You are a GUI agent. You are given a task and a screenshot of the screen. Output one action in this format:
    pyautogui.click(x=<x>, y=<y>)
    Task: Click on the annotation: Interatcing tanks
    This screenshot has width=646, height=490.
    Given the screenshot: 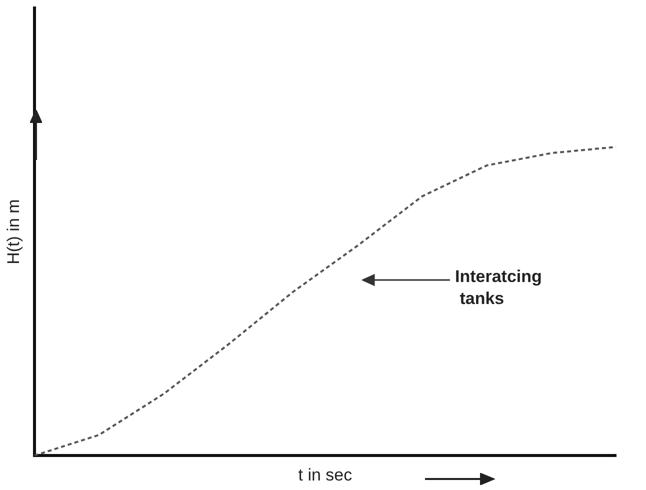 What is the action you would take?
    pyautogui.click(x=498, y=287)
    